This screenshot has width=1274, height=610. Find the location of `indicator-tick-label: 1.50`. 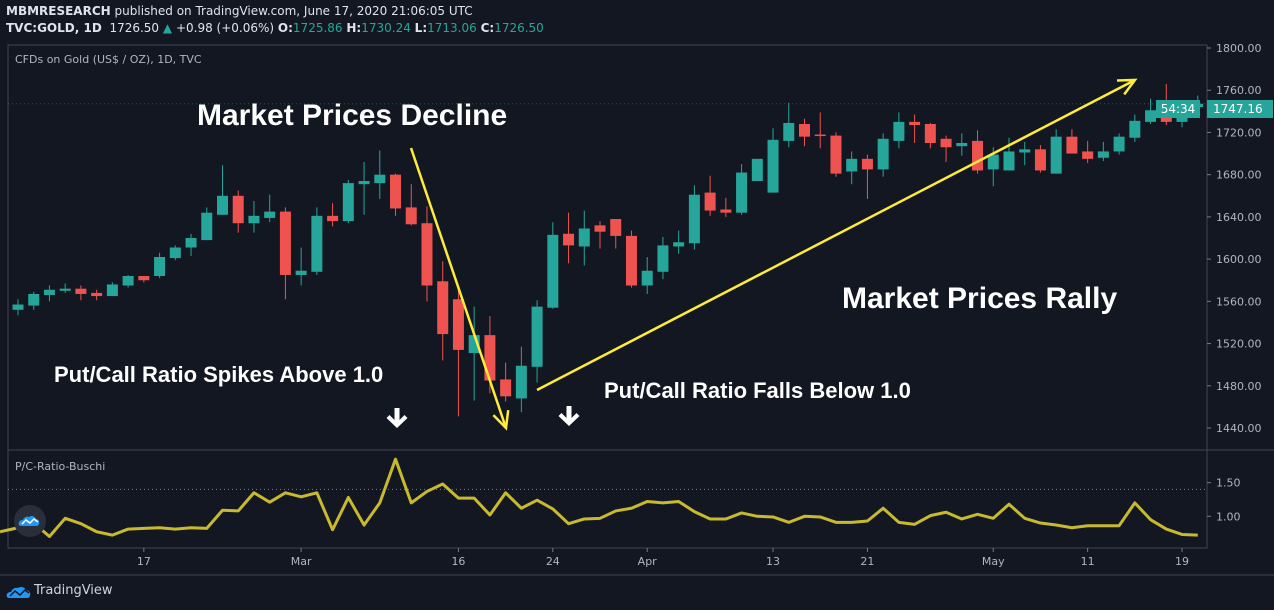

indicator-tick-label: 1.50 is located at coordinates (1228, 483).